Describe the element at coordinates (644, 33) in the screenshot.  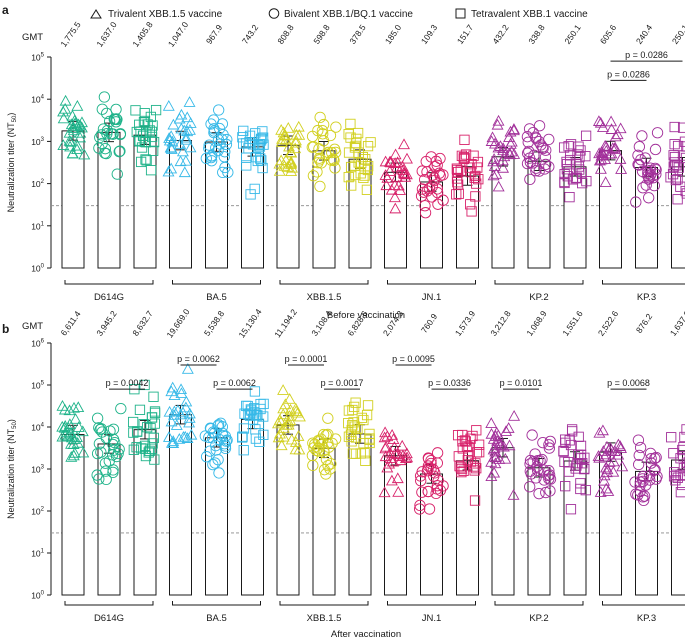
I see `gmt-value: 240.4` at that location.